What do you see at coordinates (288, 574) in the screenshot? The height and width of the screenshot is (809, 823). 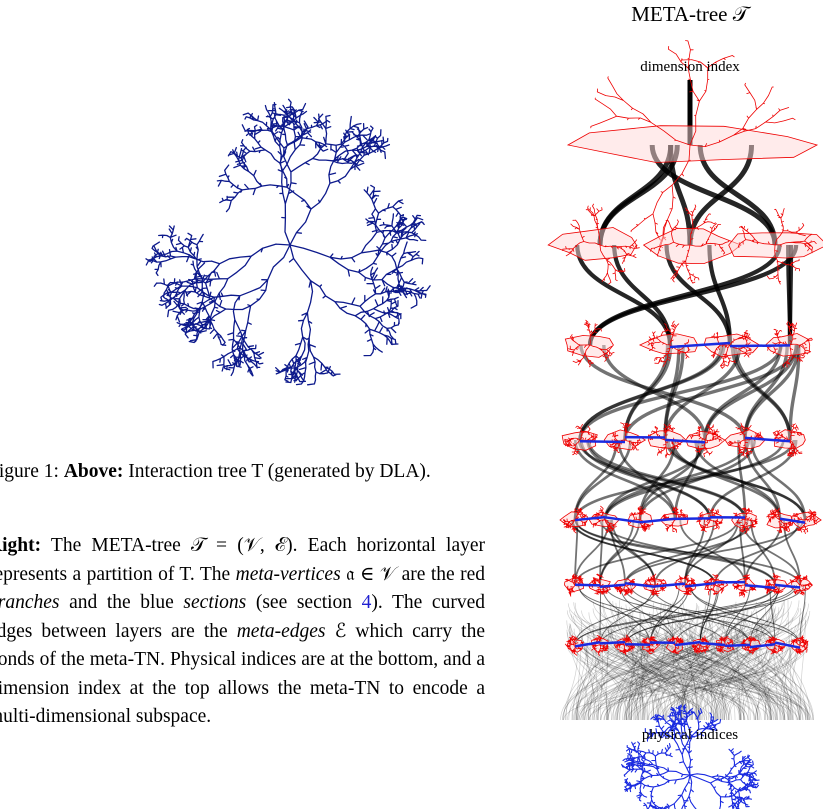 I see `caption-segment: meta-vertices` at bounding box center [288, 574].